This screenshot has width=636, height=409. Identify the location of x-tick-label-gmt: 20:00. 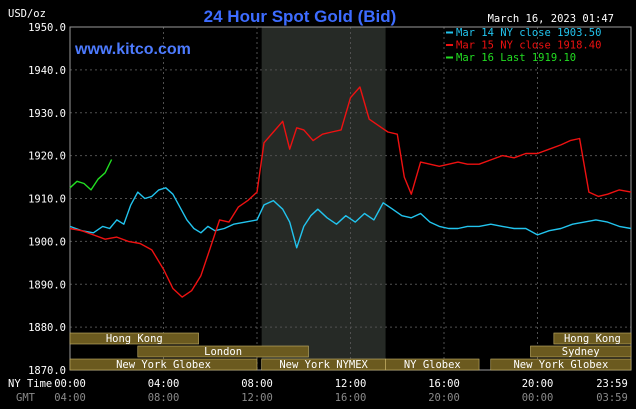
(444, 398).